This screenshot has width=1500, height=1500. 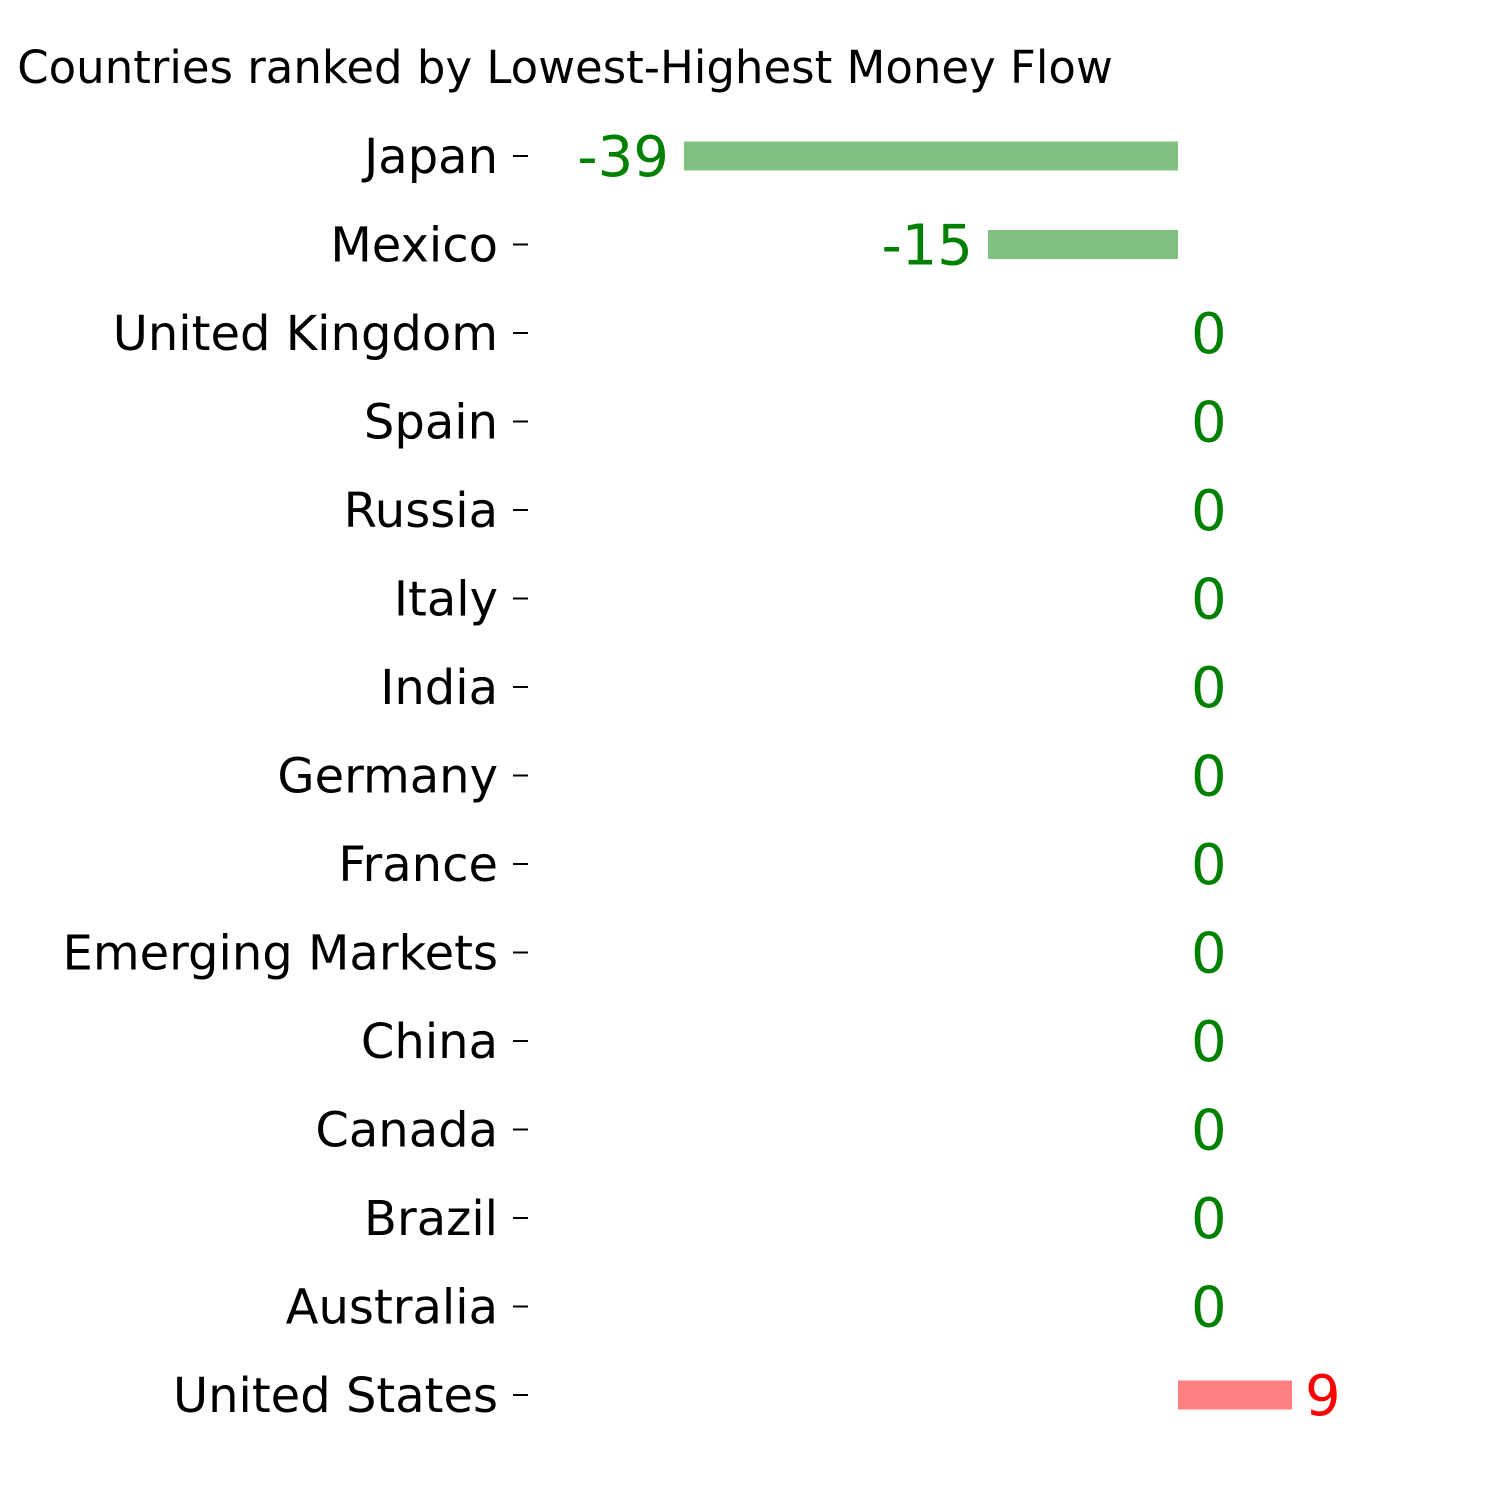 What do you see at coordinates (439, 688) in the screenshot?
I see `category-label: India` at bounding box center [439, 688].